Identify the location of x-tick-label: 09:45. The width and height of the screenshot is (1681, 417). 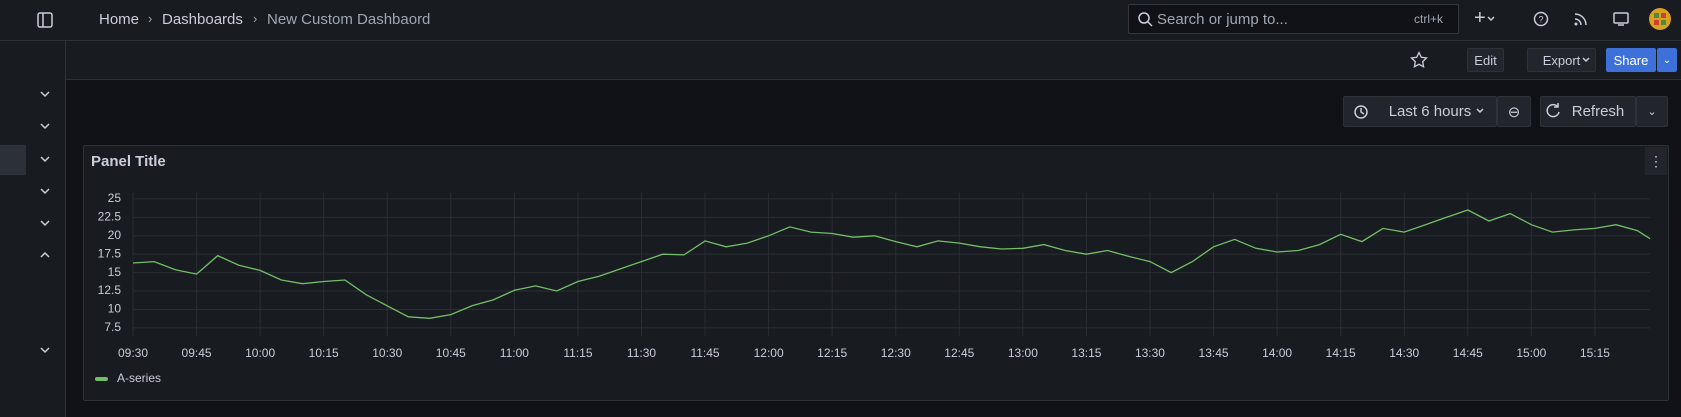
(197, 353).